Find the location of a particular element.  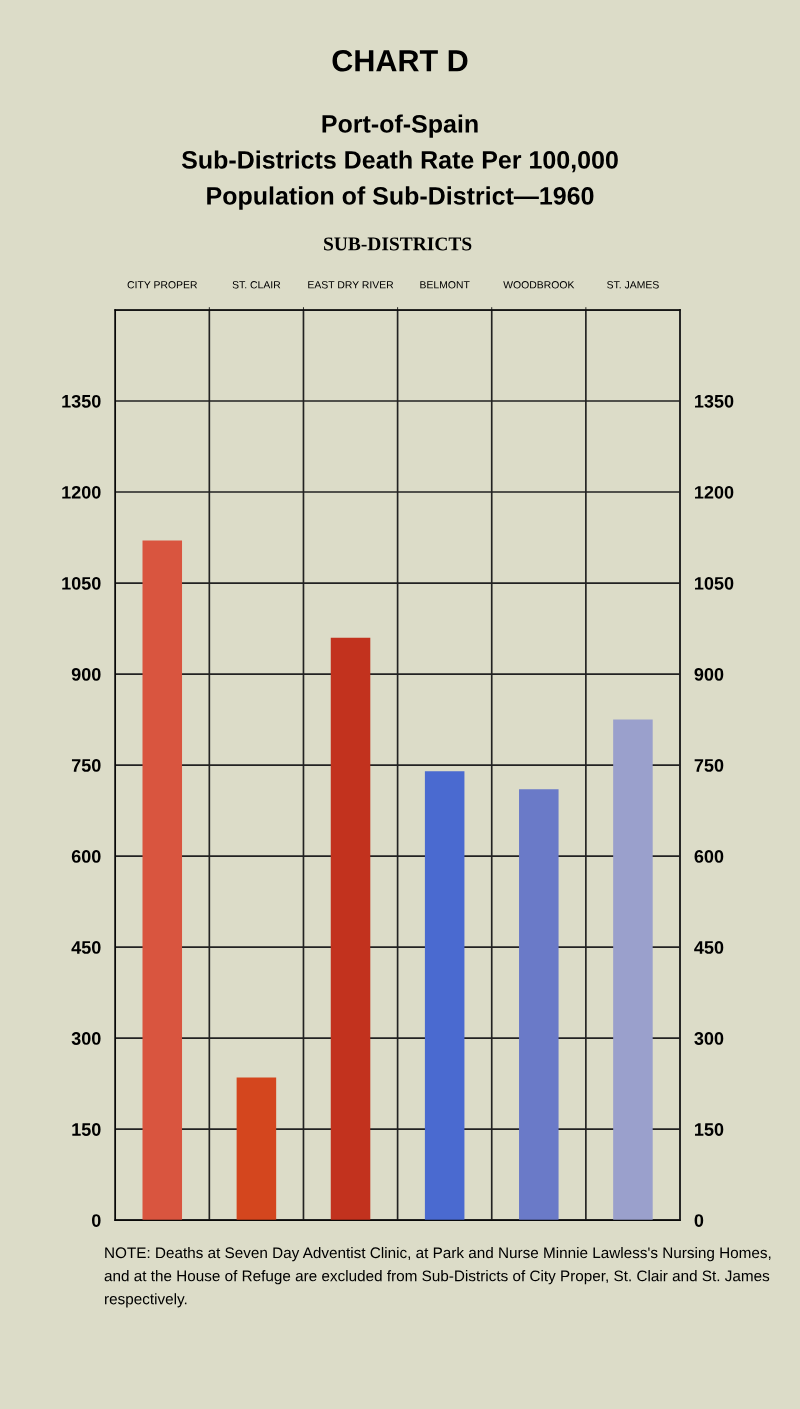

y-tick-label: 1350 is located at coordinates (81, 401).